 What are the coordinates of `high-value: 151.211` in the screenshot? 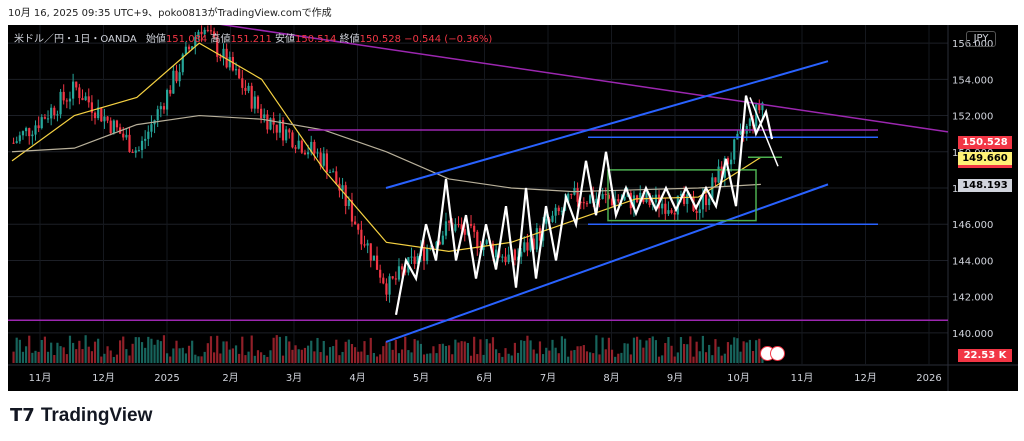 It's located at (251, 39).